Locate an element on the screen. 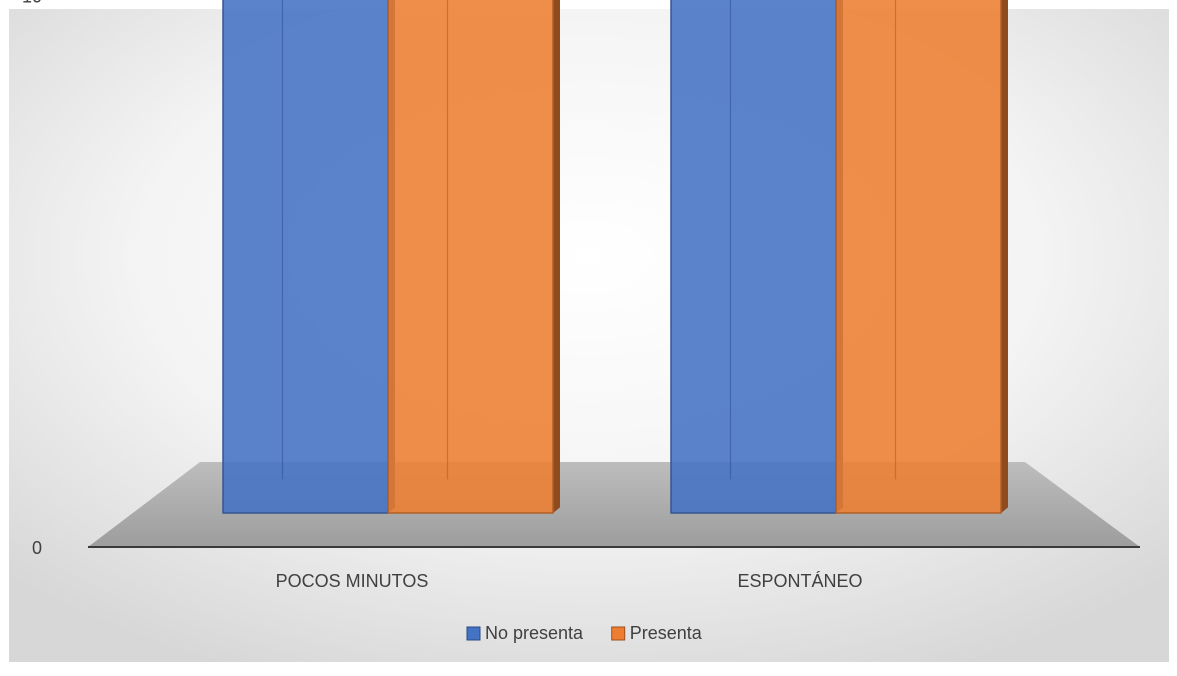  bar-inner-edge is located at coordinates (895, 240).